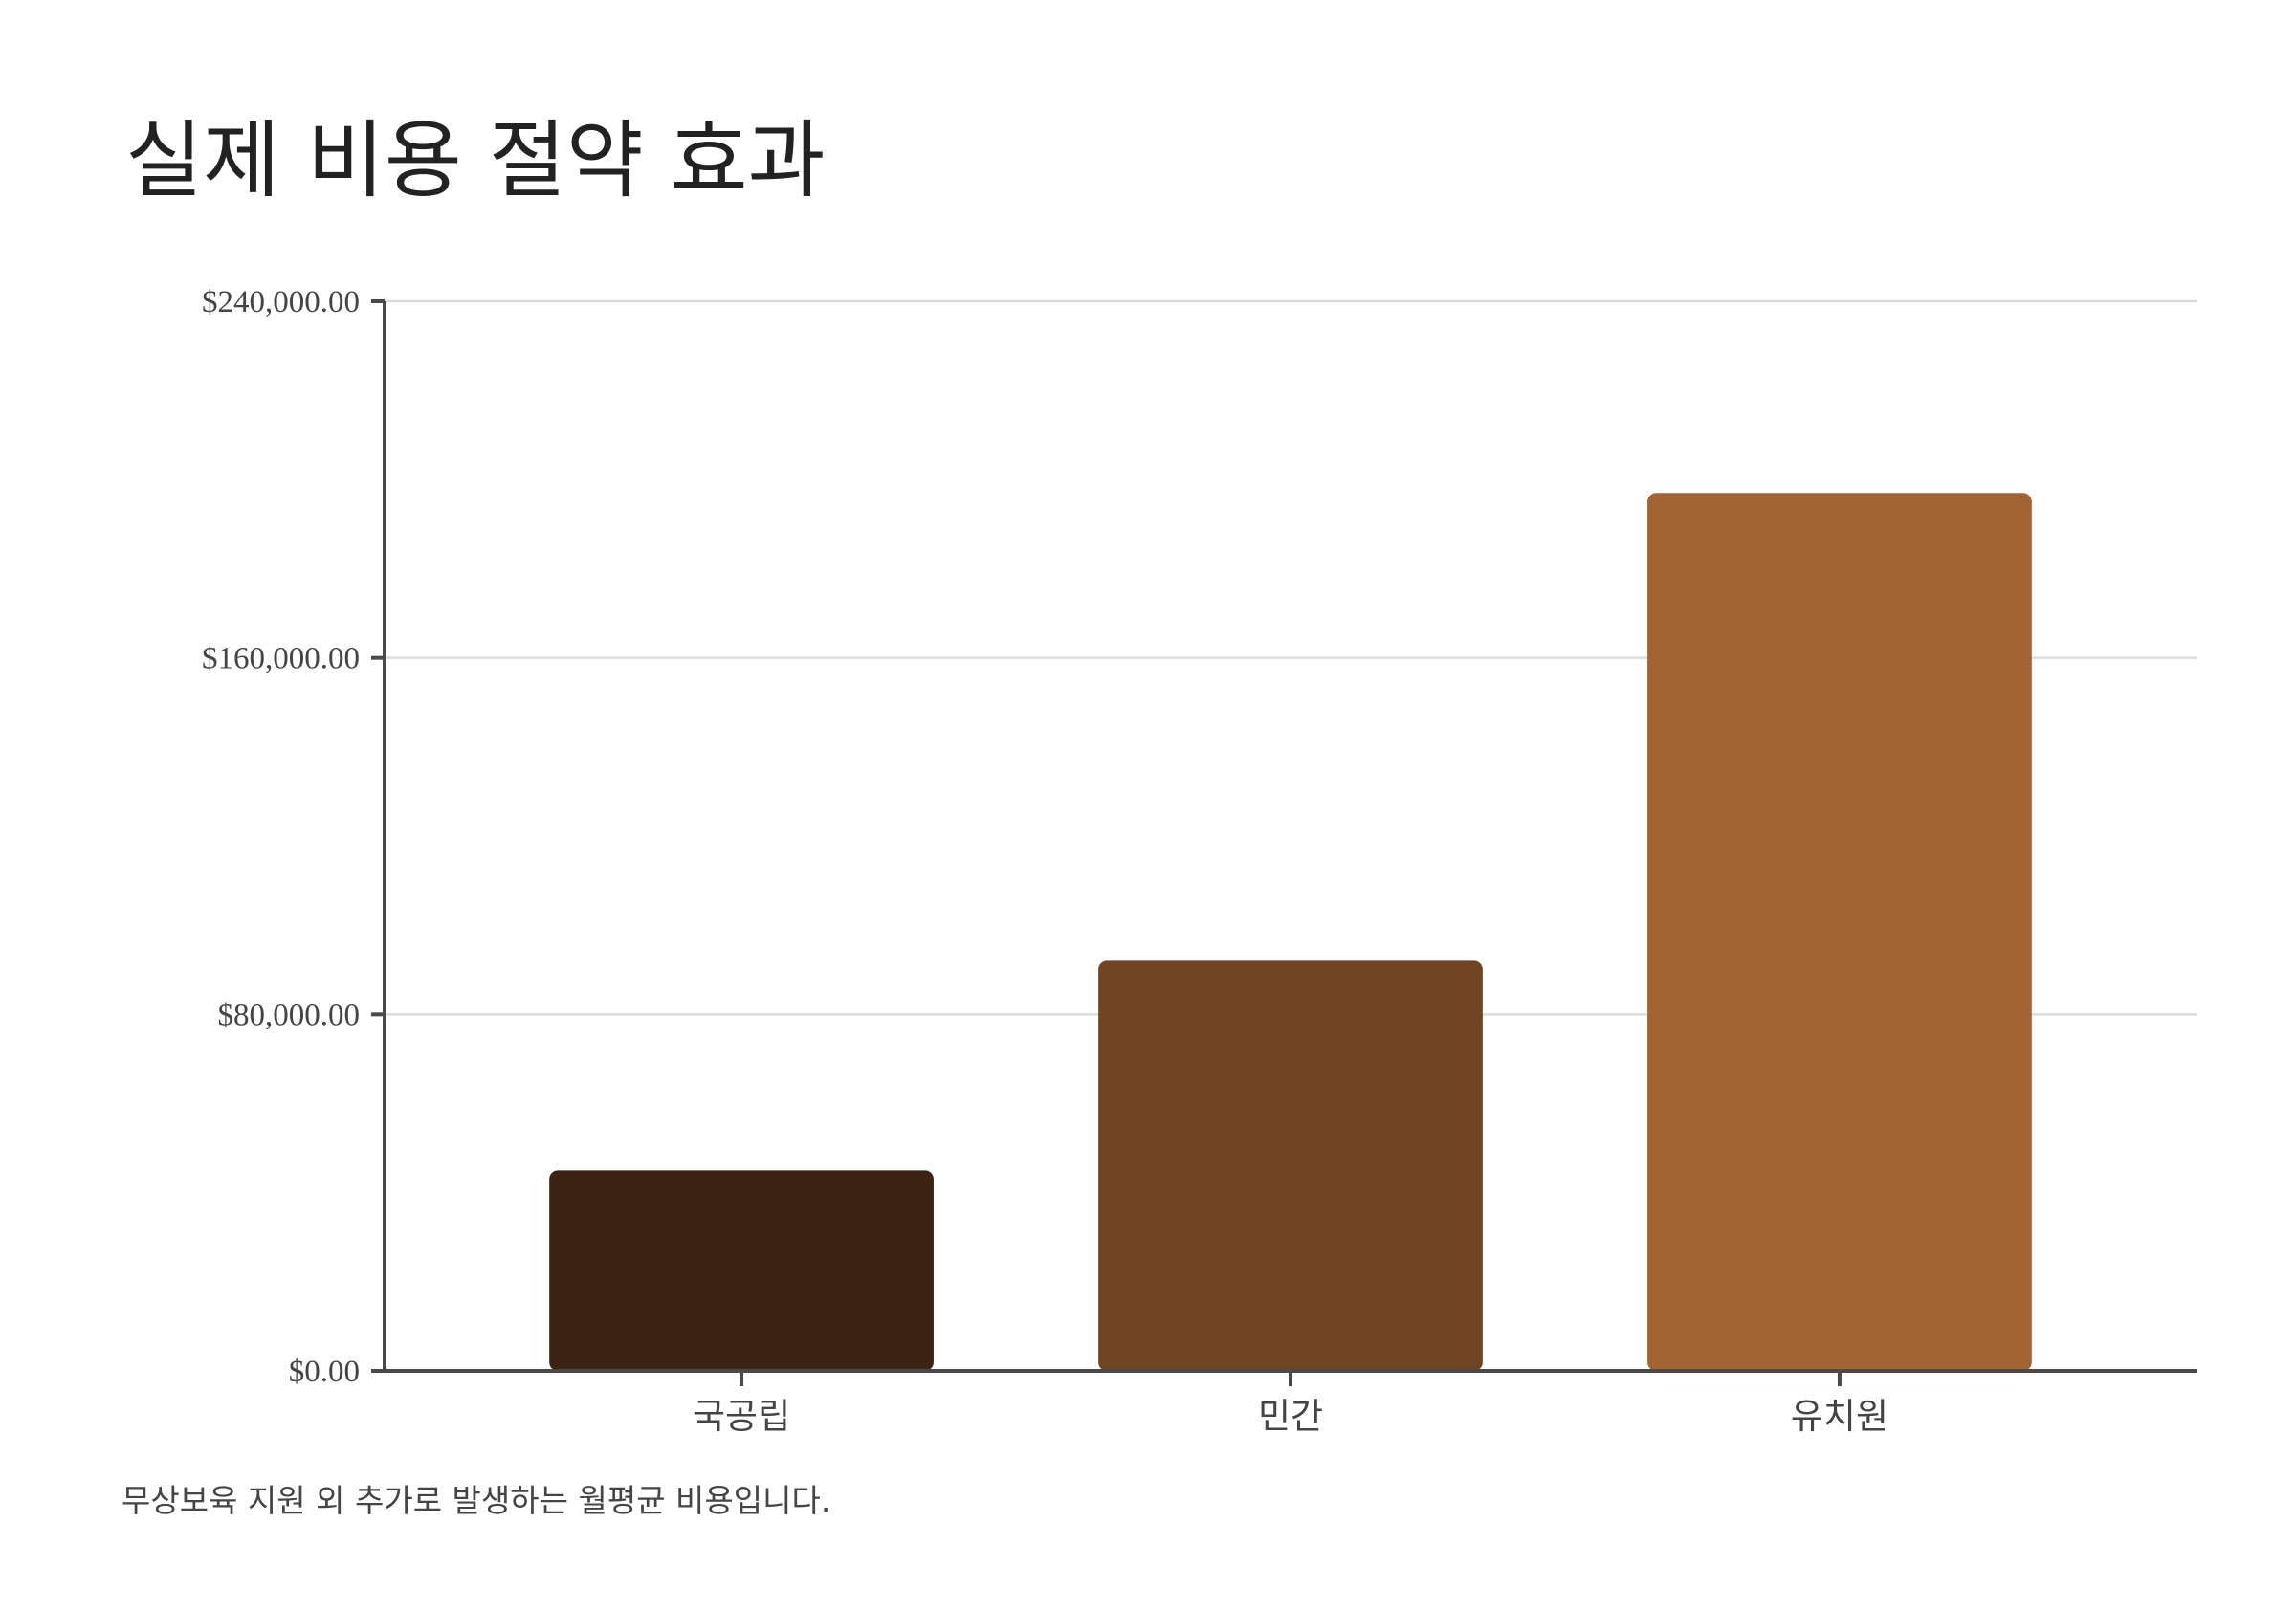 The height and width of the screenshot is (1611, 2296). Describe the element at coordinates (1291, 1416) in the screenshot. I see `x-tick-label: 민간` at that location.